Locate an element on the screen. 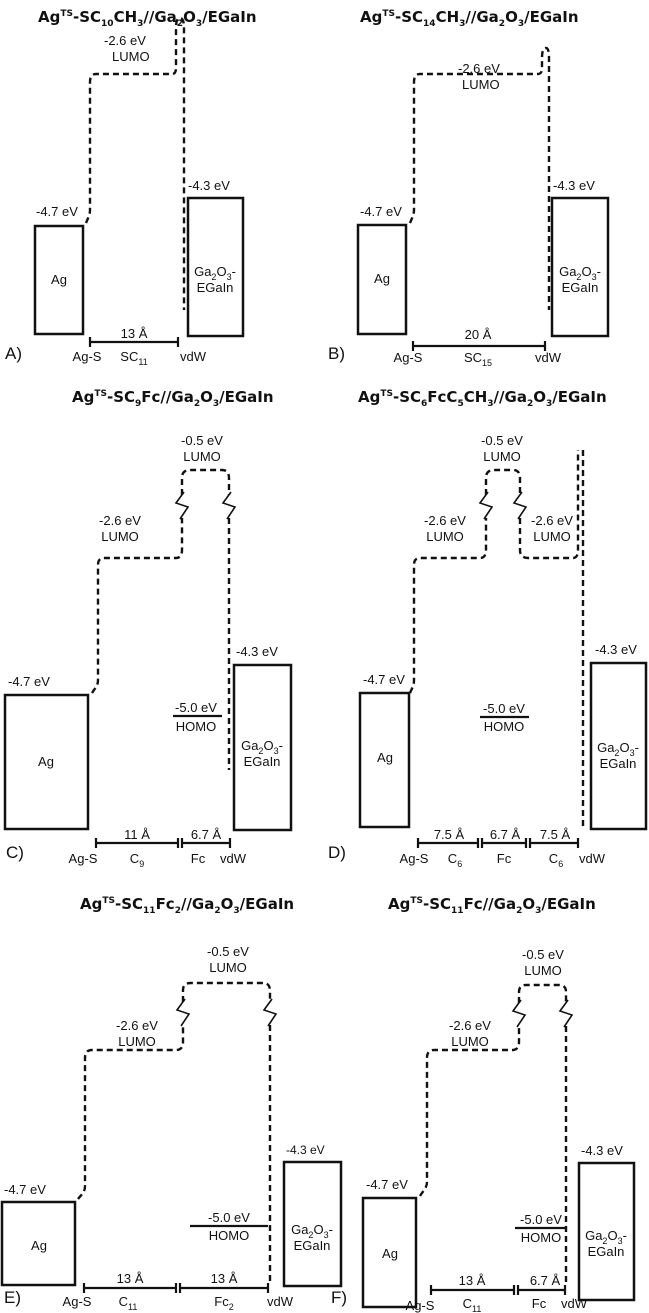 Image resolution: width=649 pixels, height=1313 pixels. panel-f-title: AgTS-SC11Fc//Ga2O3/EGaIn is located at coordinates (492, 905).